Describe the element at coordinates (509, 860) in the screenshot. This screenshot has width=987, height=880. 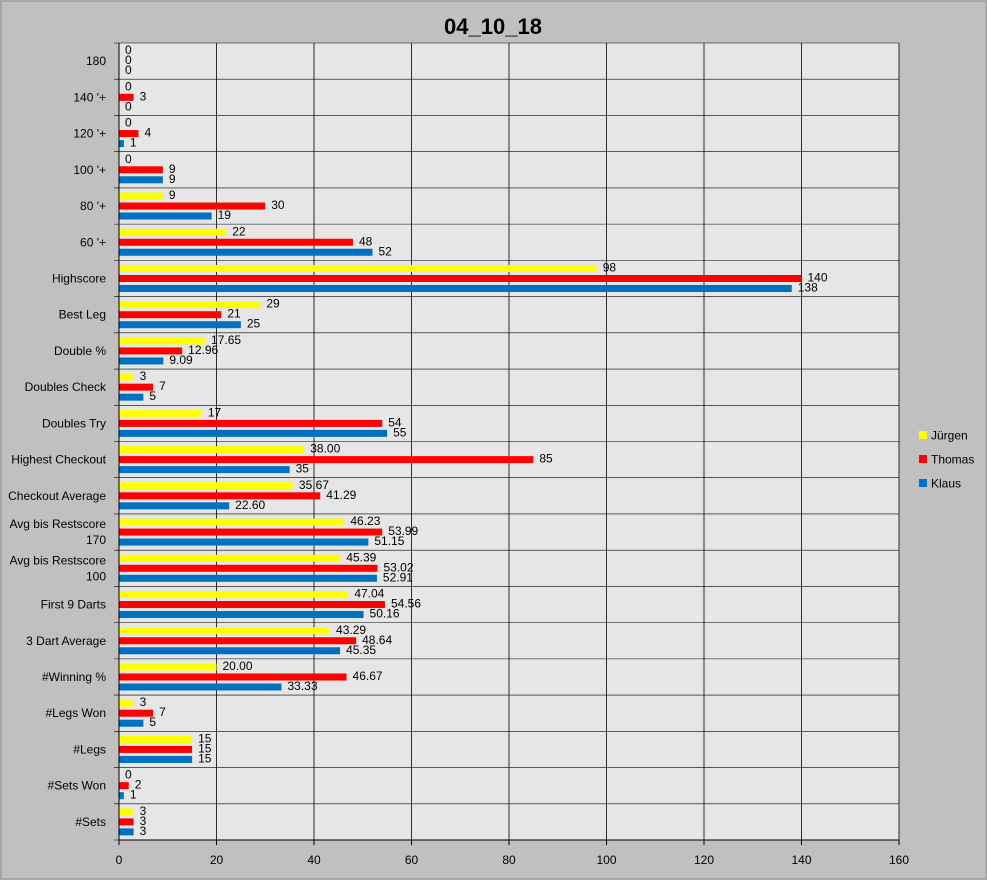
I see `x-tick-label: 80` at that location.